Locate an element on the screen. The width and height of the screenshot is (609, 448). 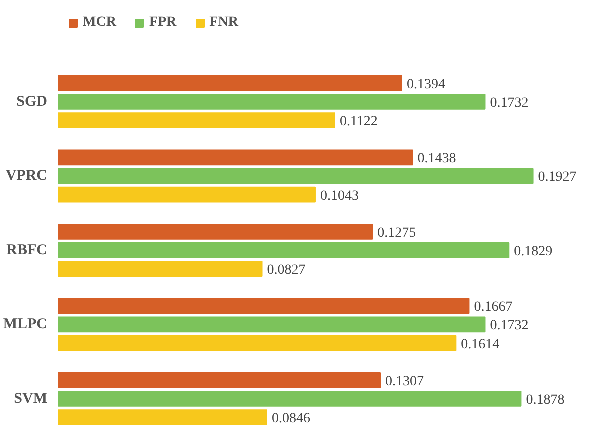
data-label: 0.0827 is located at coordinates (286, 270).